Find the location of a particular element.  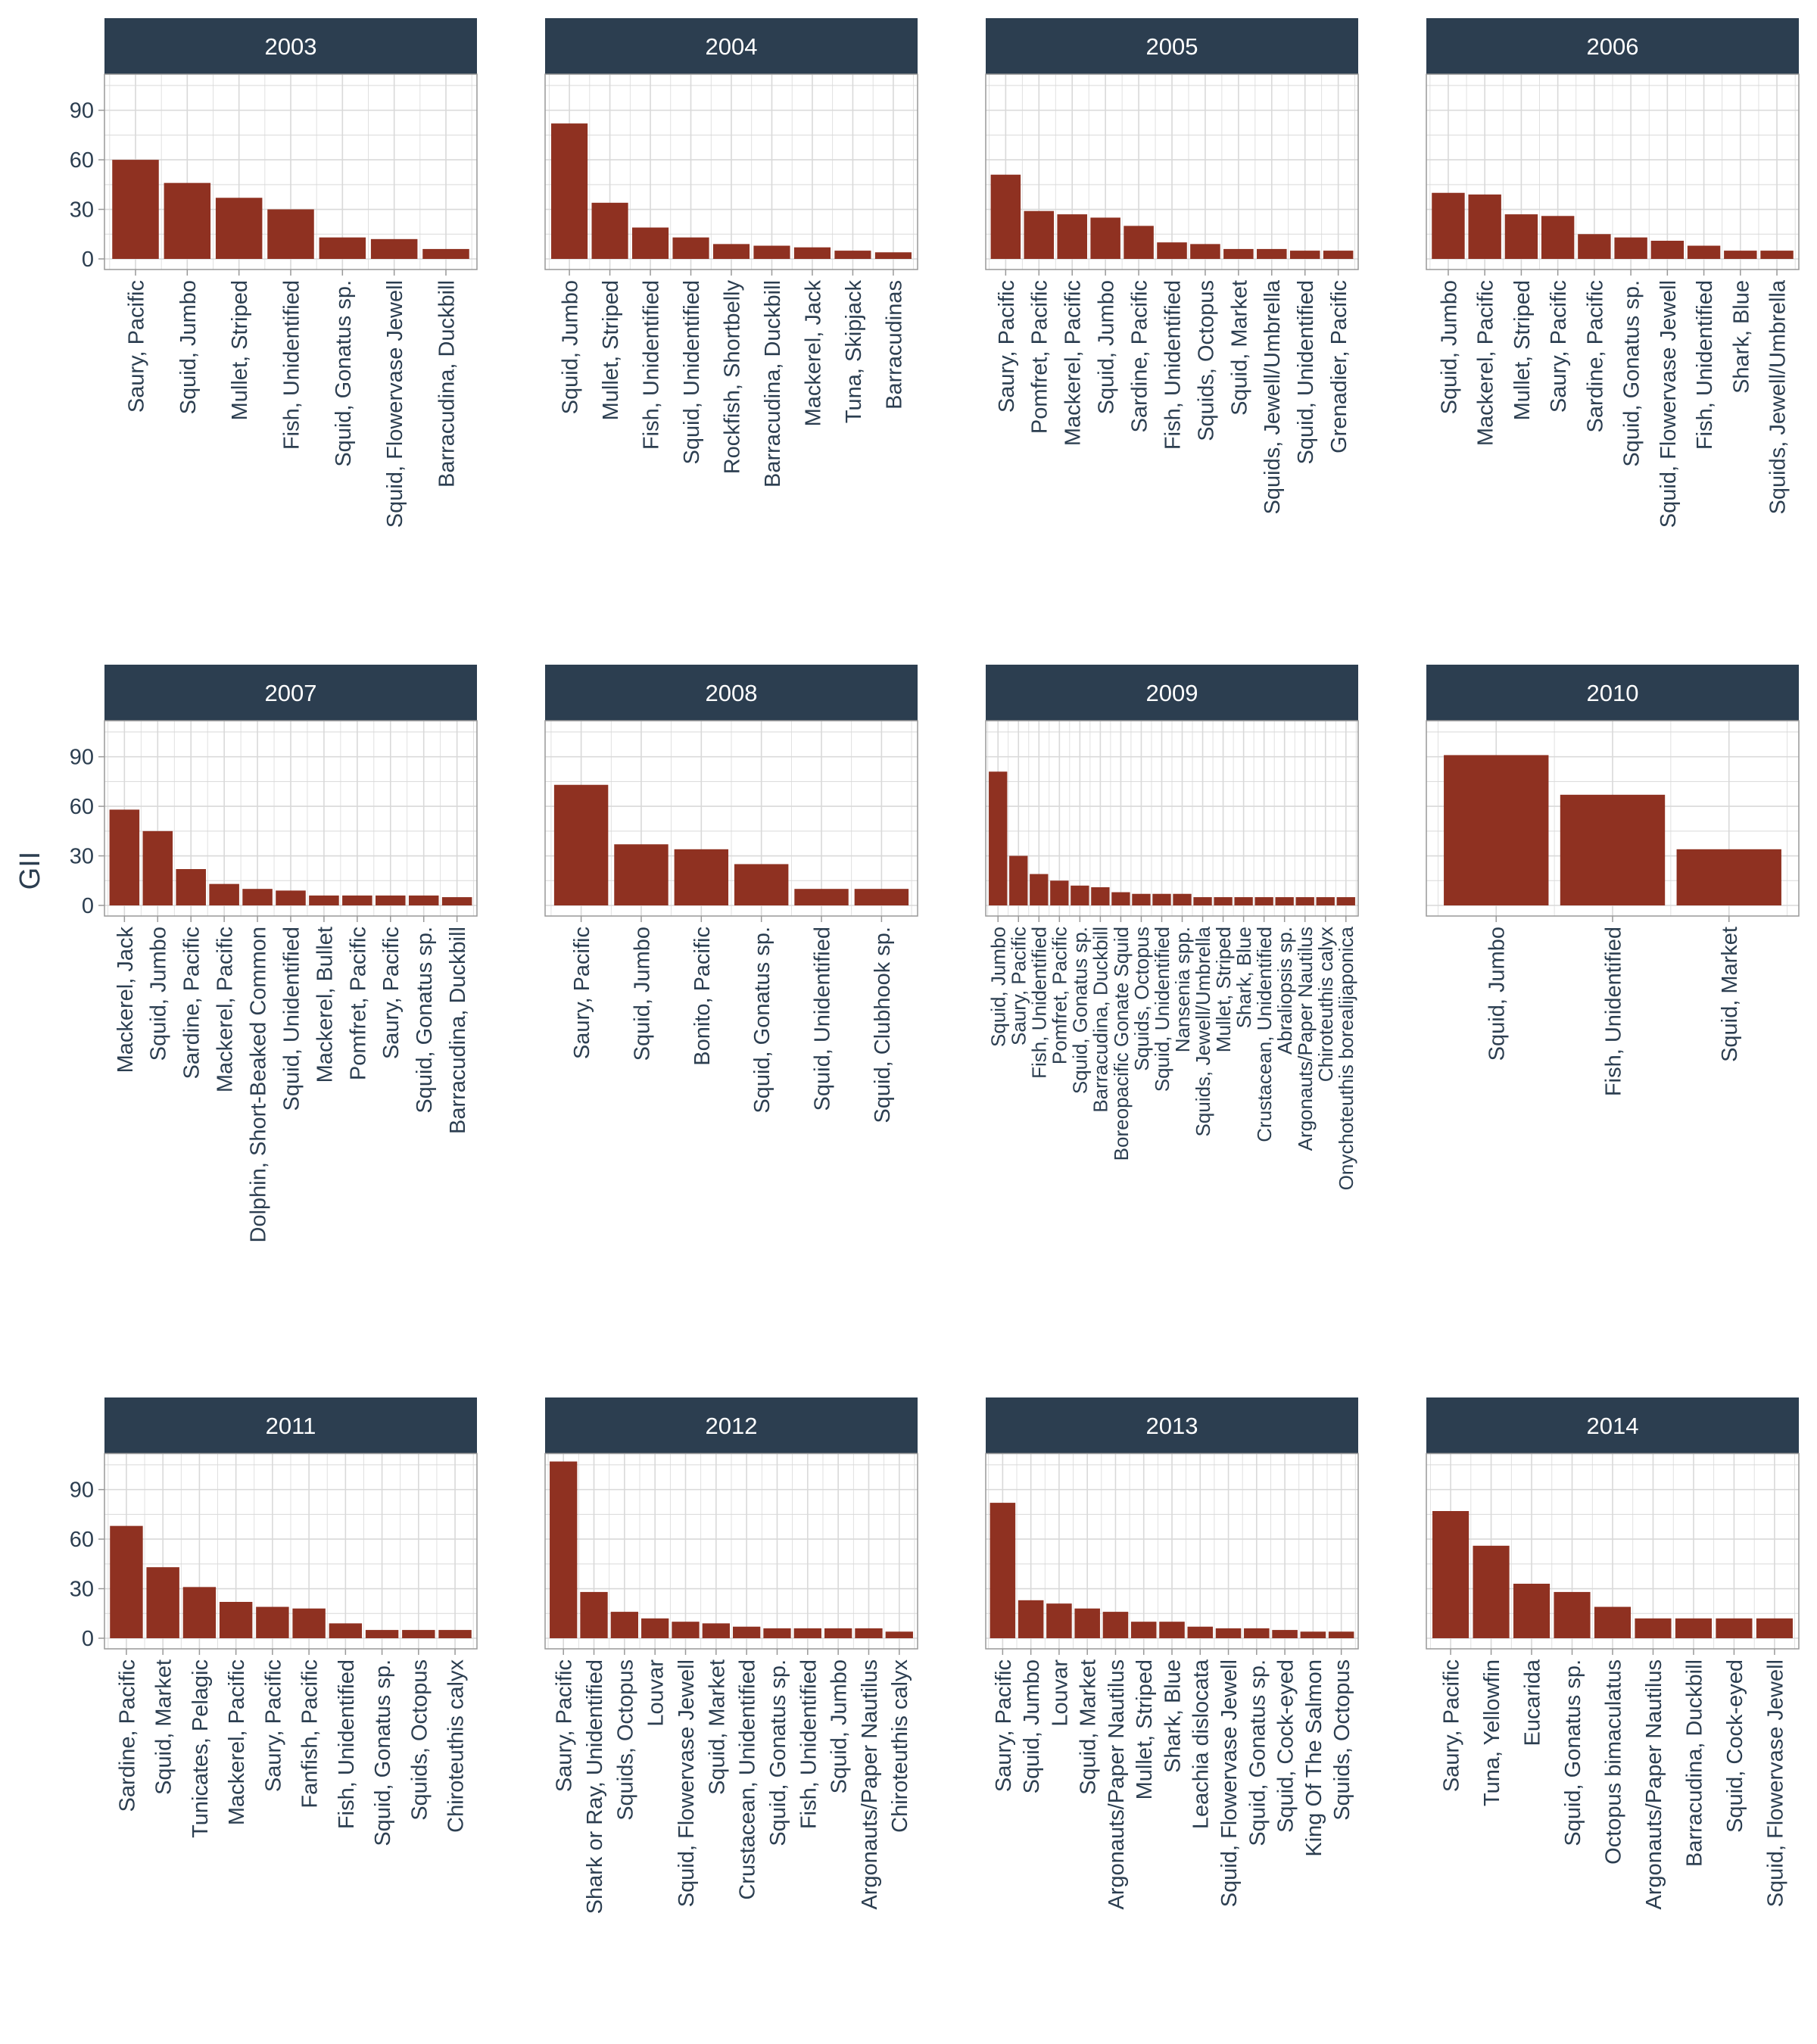

panel-title: 2013 is located at coordinates (1172, 1426).